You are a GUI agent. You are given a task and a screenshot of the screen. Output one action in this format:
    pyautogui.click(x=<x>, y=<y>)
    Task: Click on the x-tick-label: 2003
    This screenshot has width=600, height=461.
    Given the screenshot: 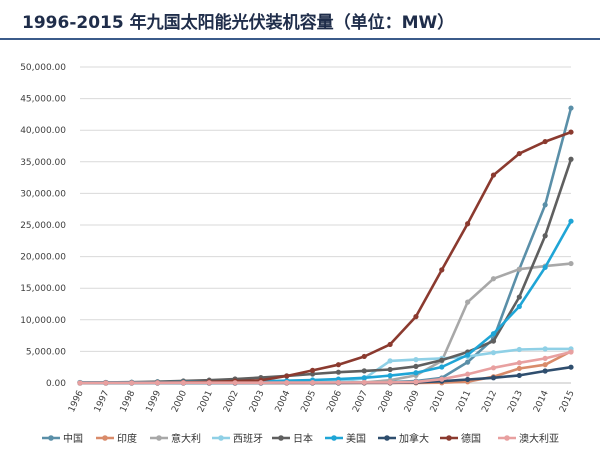 What is the action you would take?
    pyautogui.click(x=257, y=401)
    